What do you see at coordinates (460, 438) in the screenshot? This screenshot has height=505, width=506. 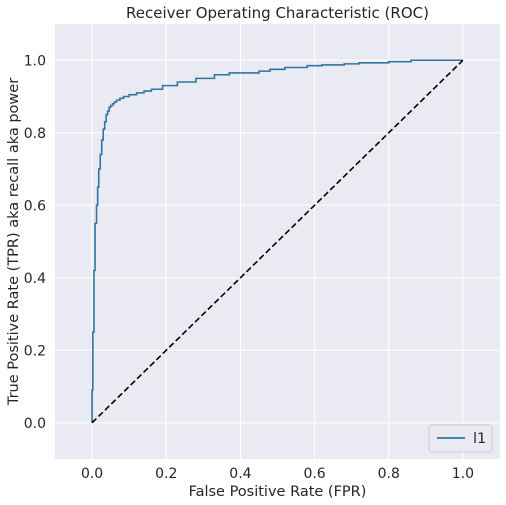 I see `legend: l1` at bounding box center [460, 438].